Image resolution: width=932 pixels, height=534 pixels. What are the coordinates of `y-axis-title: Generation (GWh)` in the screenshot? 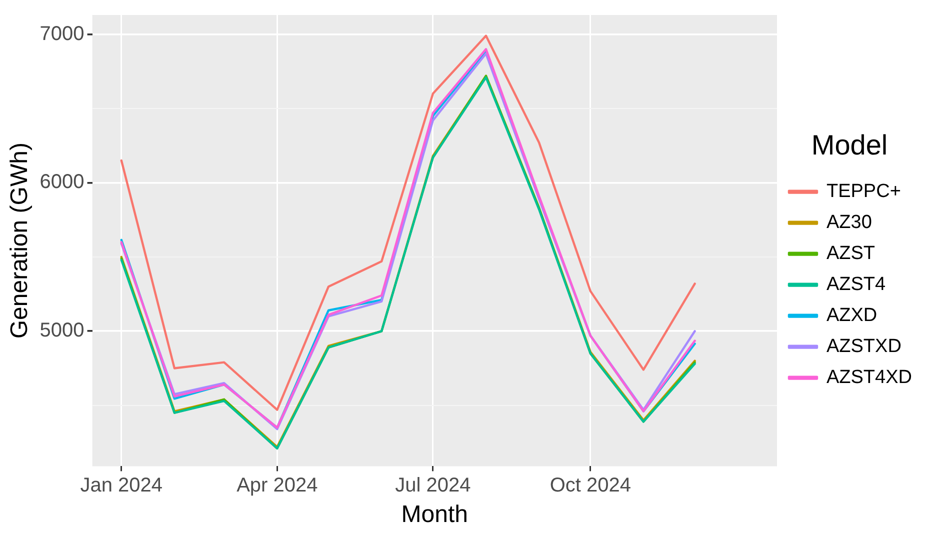 It's located at (20, 240).